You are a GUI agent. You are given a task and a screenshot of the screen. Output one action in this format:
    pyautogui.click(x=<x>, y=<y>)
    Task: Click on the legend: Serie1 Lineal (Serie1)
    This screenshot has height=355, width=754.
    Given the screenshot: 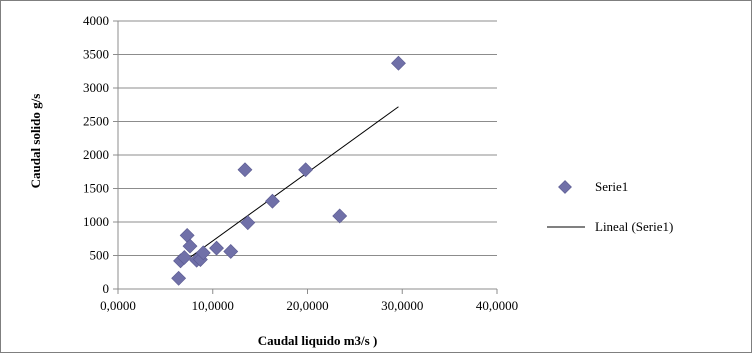 What is the action you would take?
    pyautogui.click(x=610, y=206)
    